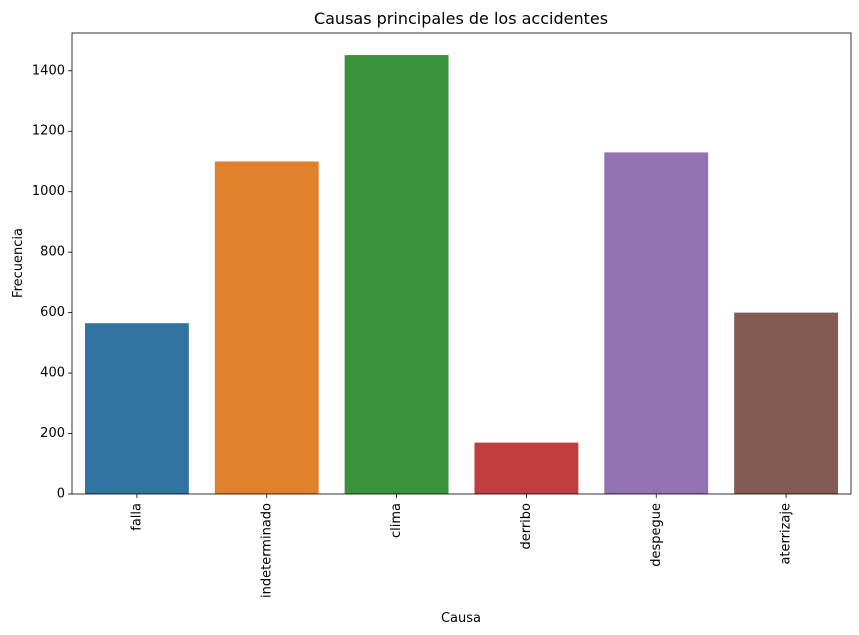 This screenshot has height=635, width=859. Describe the element at coordinates (52, 282) in the screenshot. I see `y-axis-ticks: 0 200 400 600 800 1000 1200 1400` at that location.